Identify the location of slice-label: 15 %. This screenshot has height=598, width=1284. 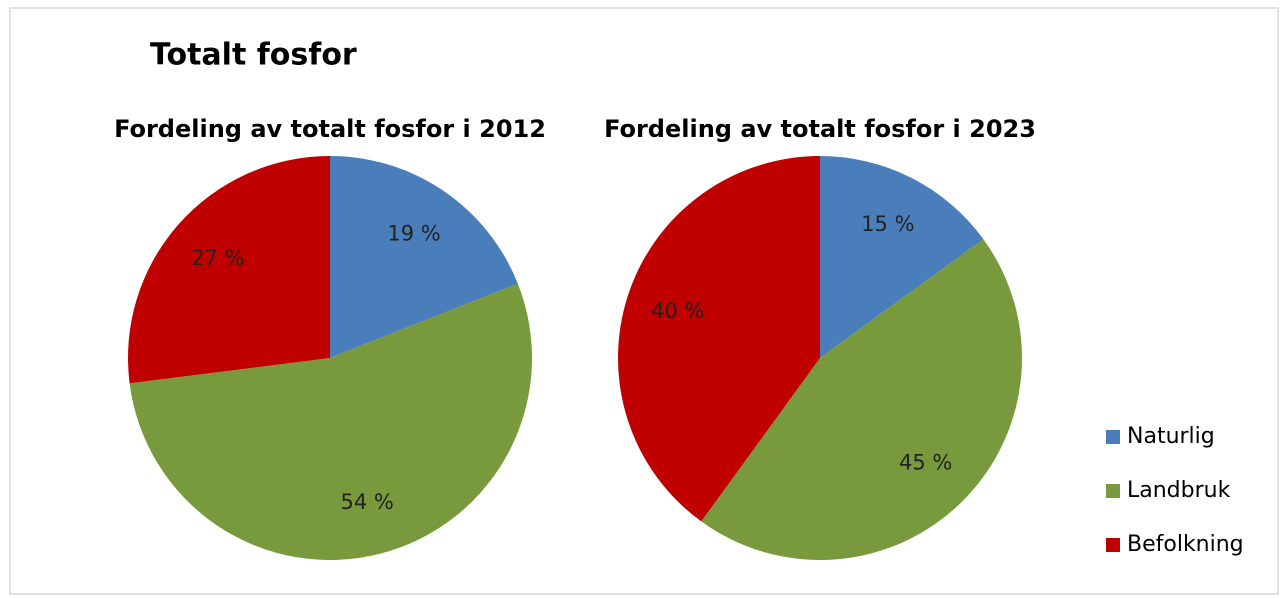
(887, 224).